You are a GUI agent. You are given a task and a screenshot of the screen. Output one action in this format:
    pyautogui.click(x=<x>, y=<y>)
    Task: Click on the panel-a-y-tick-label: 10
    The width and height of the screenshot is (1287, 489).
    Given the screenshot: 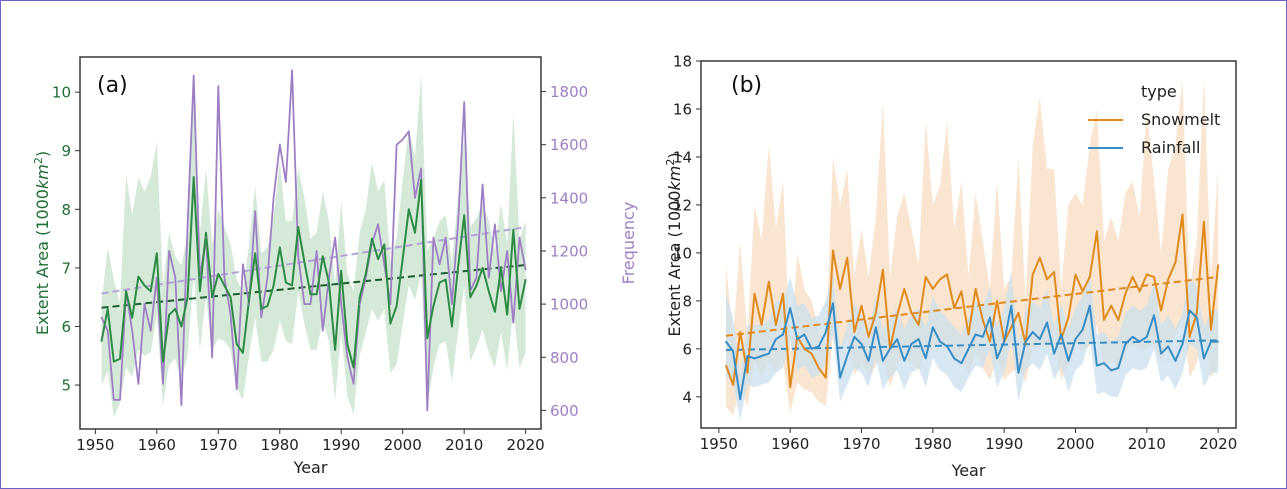 What is the action you would take?
    pyautogui.click(x=61, y=93)
    